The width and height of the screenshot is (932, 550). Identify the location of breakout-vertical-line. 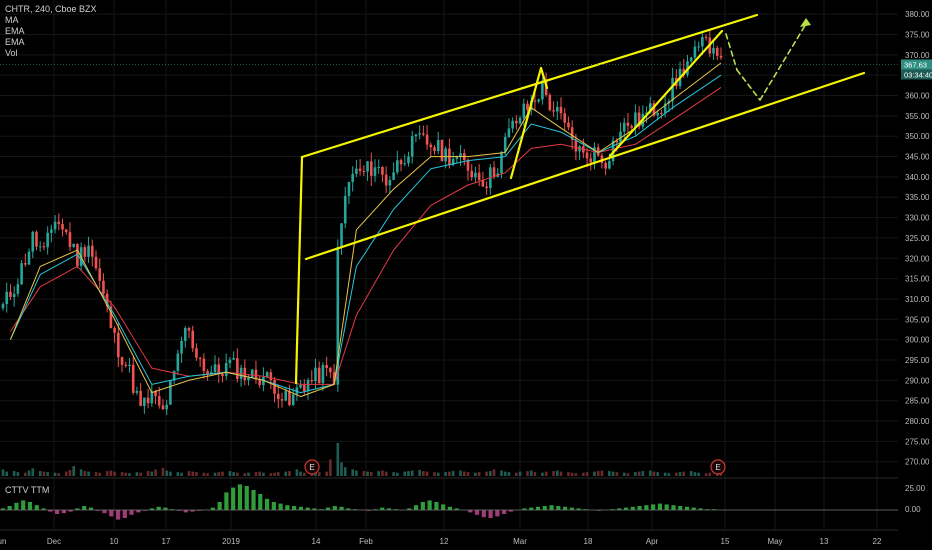
(299, 270).